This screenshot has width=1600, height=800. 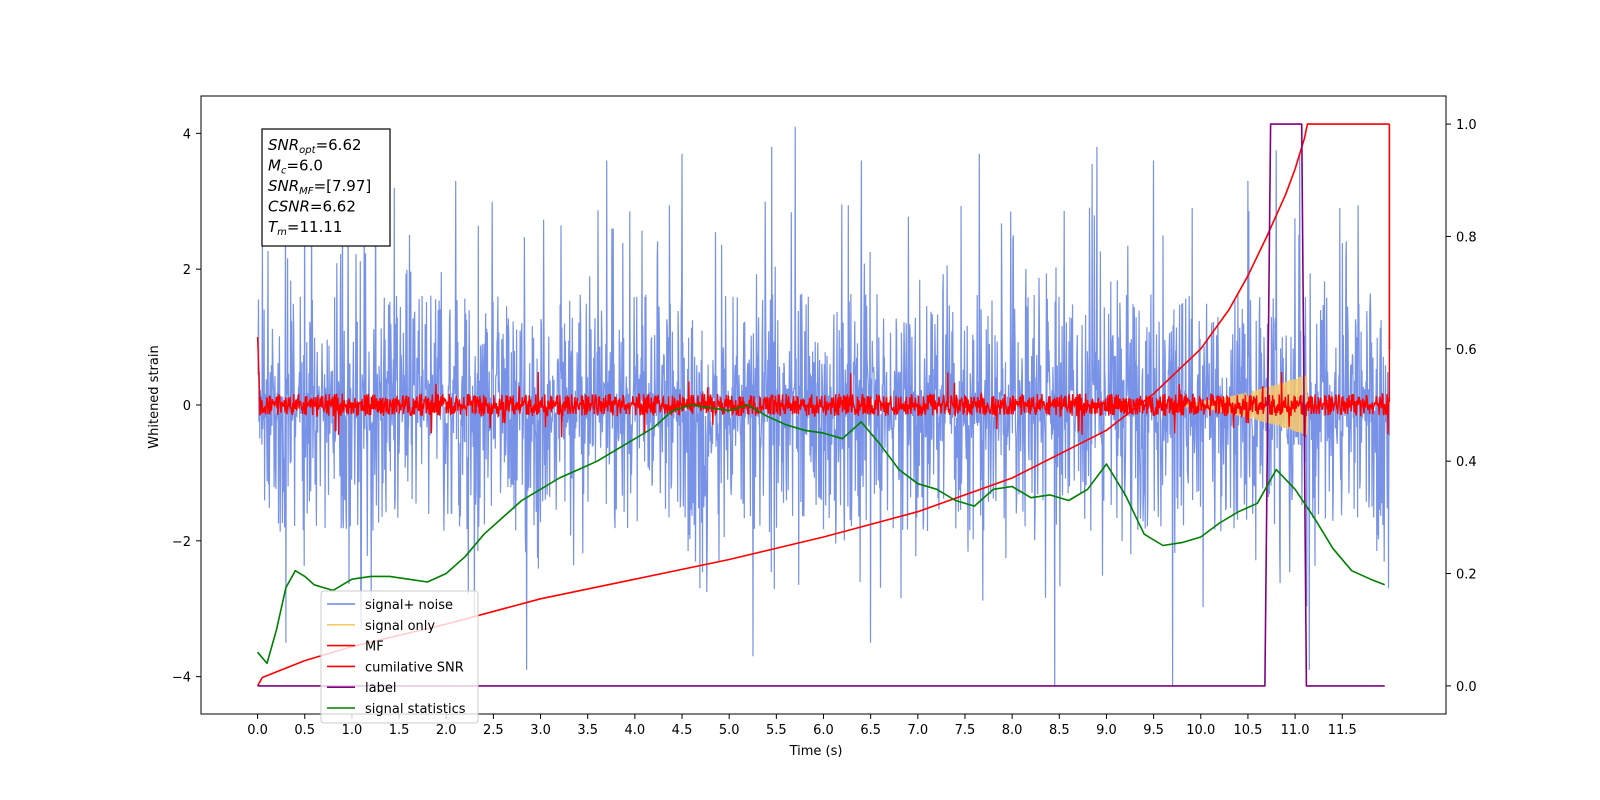 I want to click on x-axis-label: Time (s), so click(x=816, y=751).